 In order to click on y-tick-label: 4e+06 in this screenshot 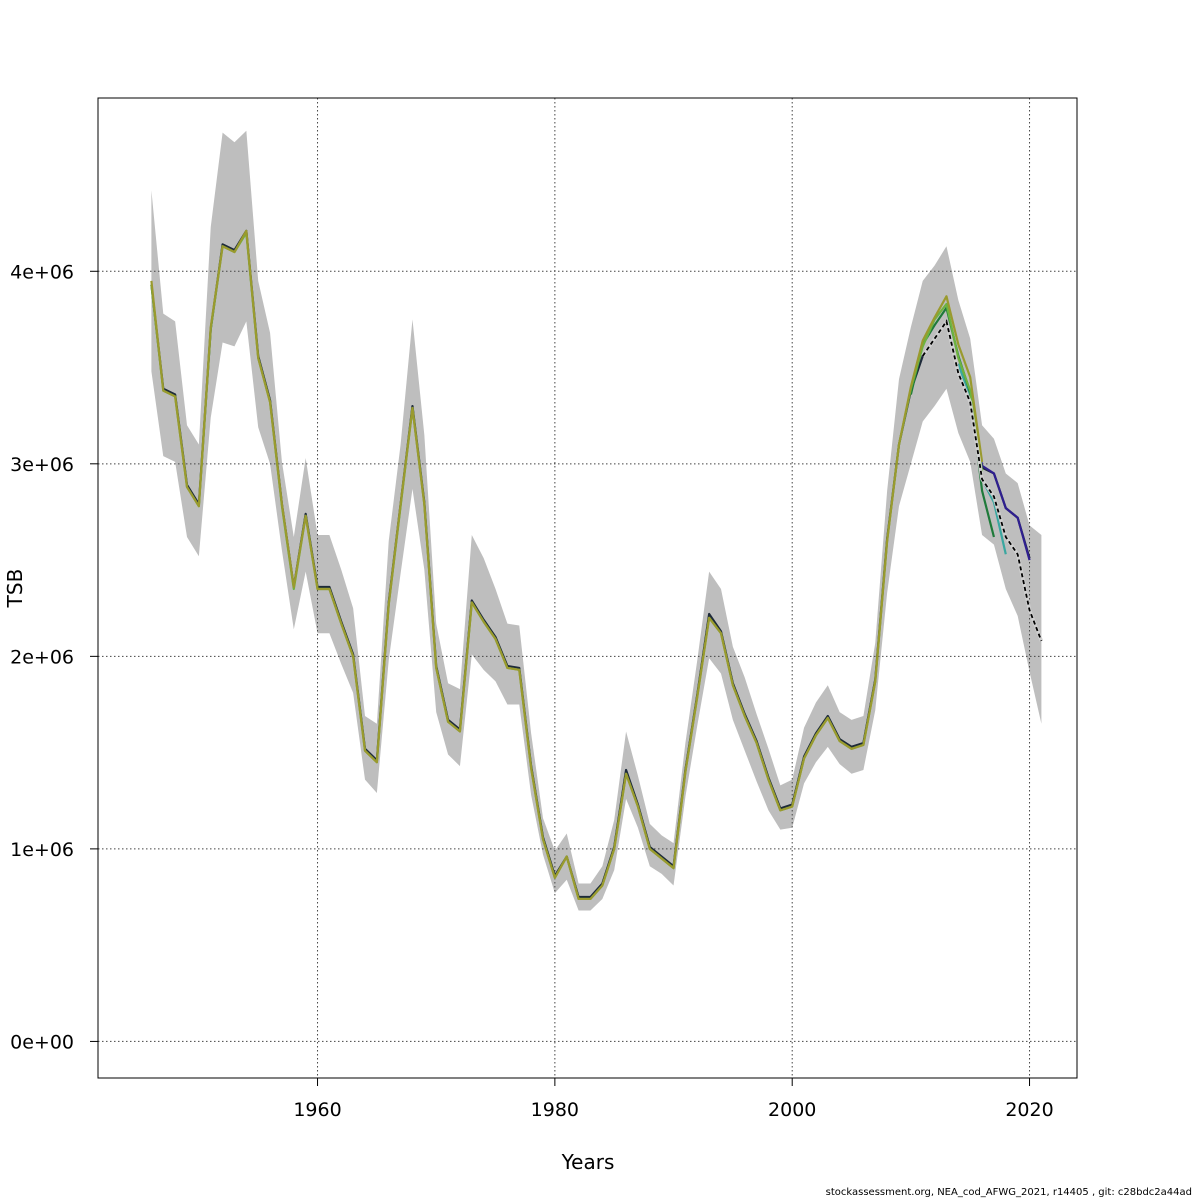, I will do `click(42, 272)`.